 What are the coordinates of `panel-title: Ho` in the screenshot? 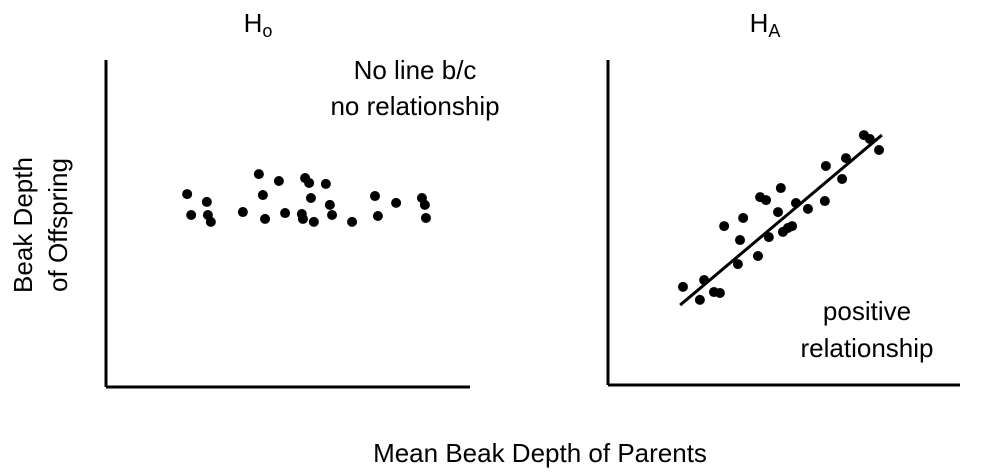 It's located at (258, 24).